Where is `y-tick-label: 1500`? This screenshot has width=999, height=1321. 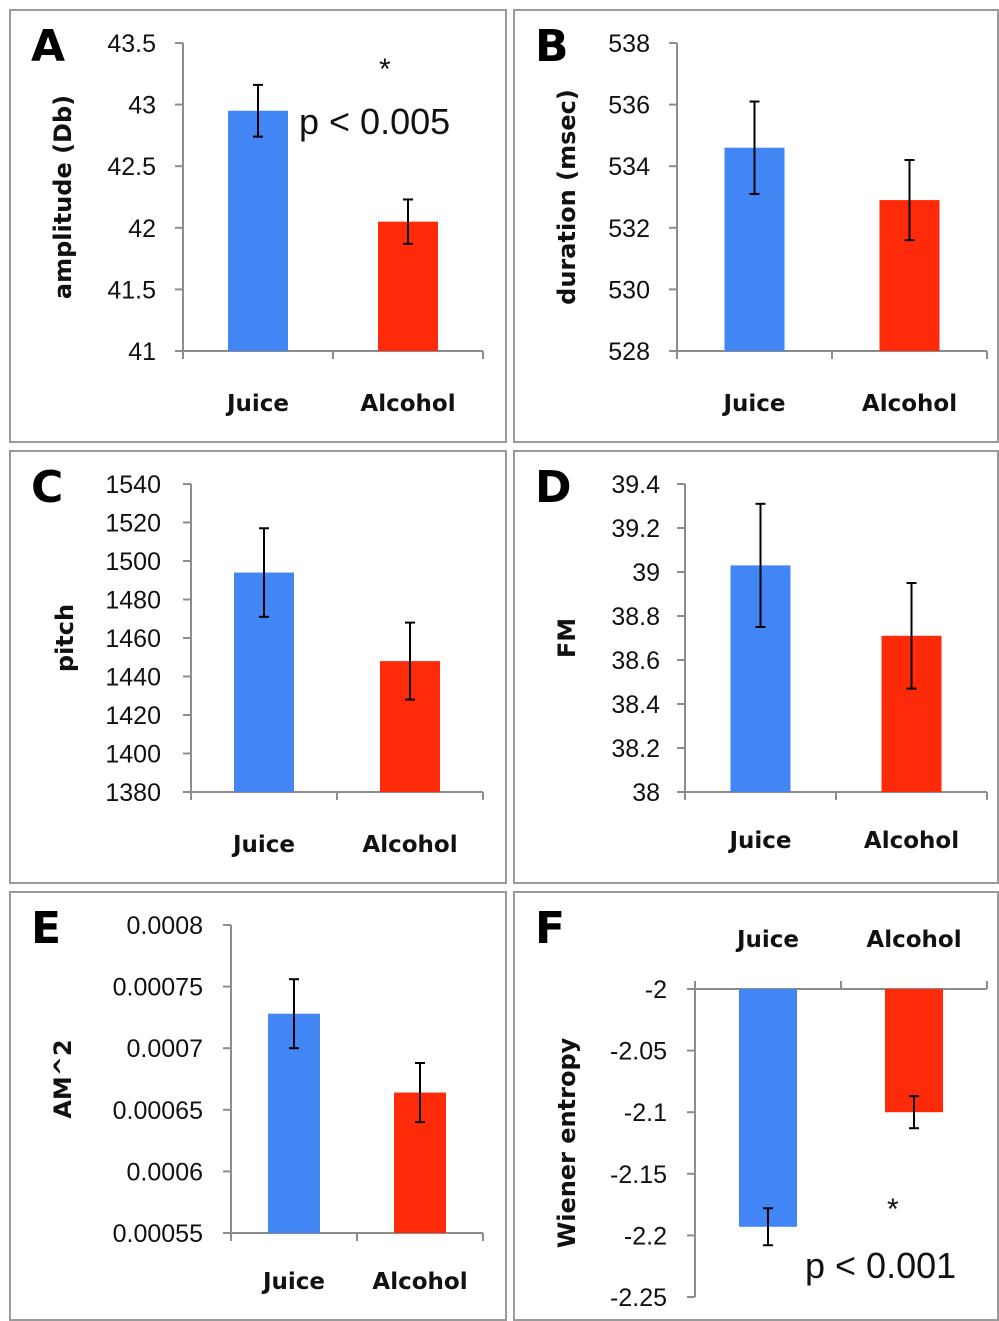
y-tick-label: 1500 is located at coordinates (133, 562).